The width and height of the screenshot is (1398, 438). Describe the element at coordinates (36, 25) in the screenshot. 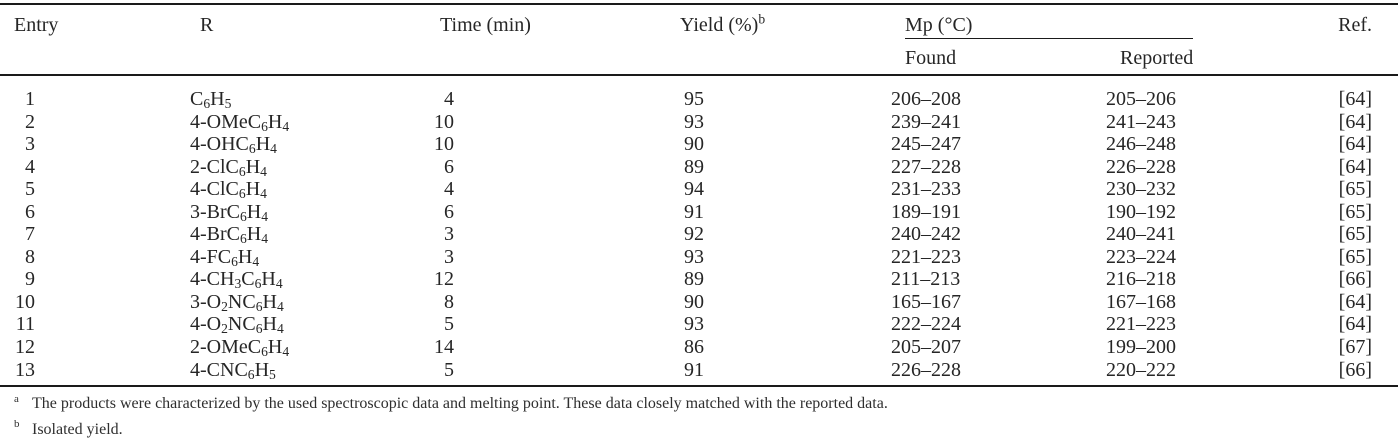

I see `column-header-entry: Entry` at that location.